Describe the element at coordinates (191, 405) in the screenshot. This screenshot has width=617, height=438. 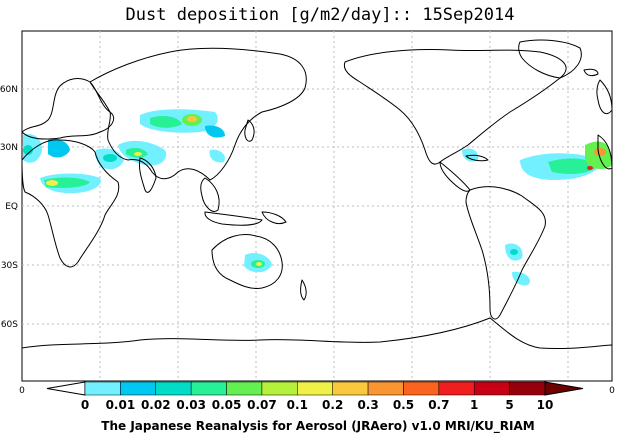
I see `colorbar-tick-label: 0.03` at that location.